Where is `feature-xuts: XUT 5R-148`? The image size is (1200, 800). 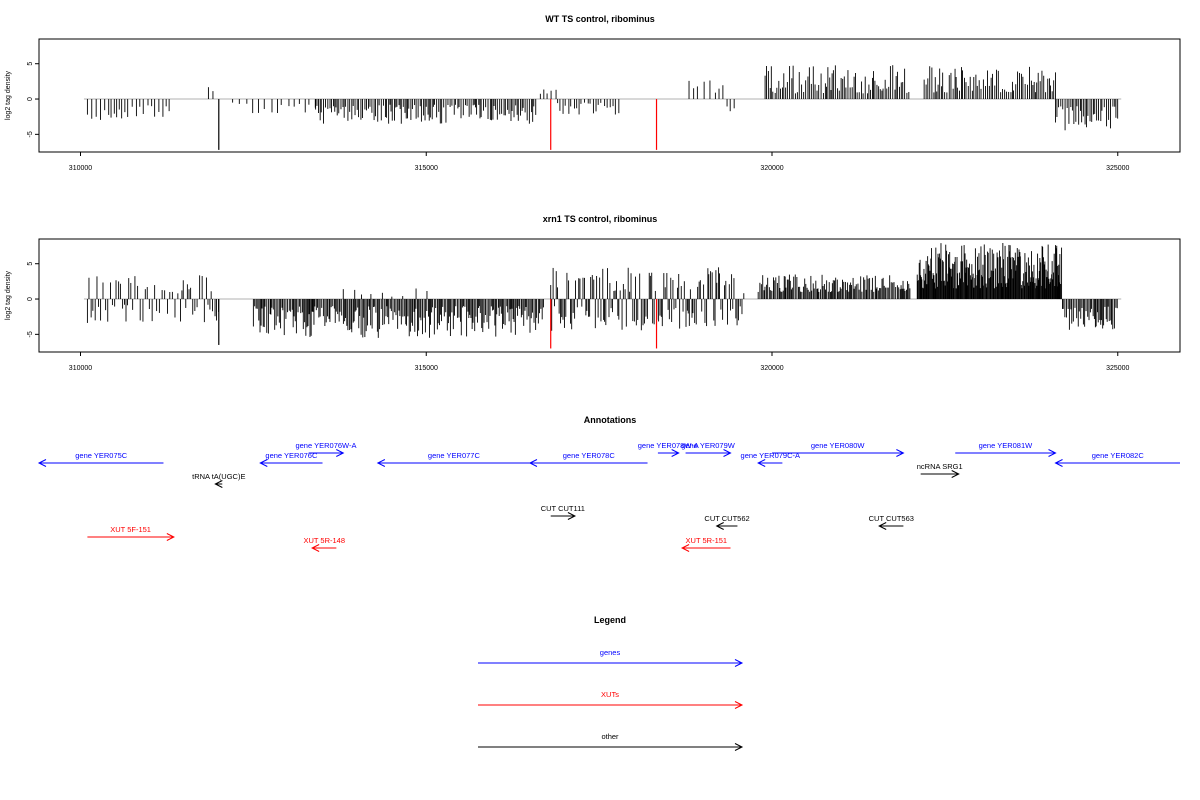 feature-xuts: XUT 5R-148 is located at coordinates (324, 544).